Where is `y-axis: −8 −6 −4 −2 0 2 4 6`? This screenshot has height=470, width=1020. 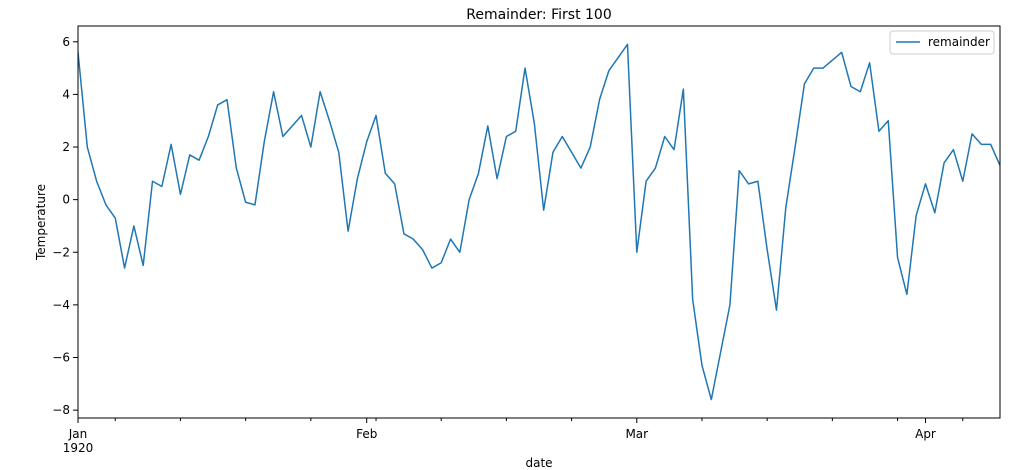 y-axis: −8 −6 −4 −2 0 2 4 6 is located at coordinates (65, 226).